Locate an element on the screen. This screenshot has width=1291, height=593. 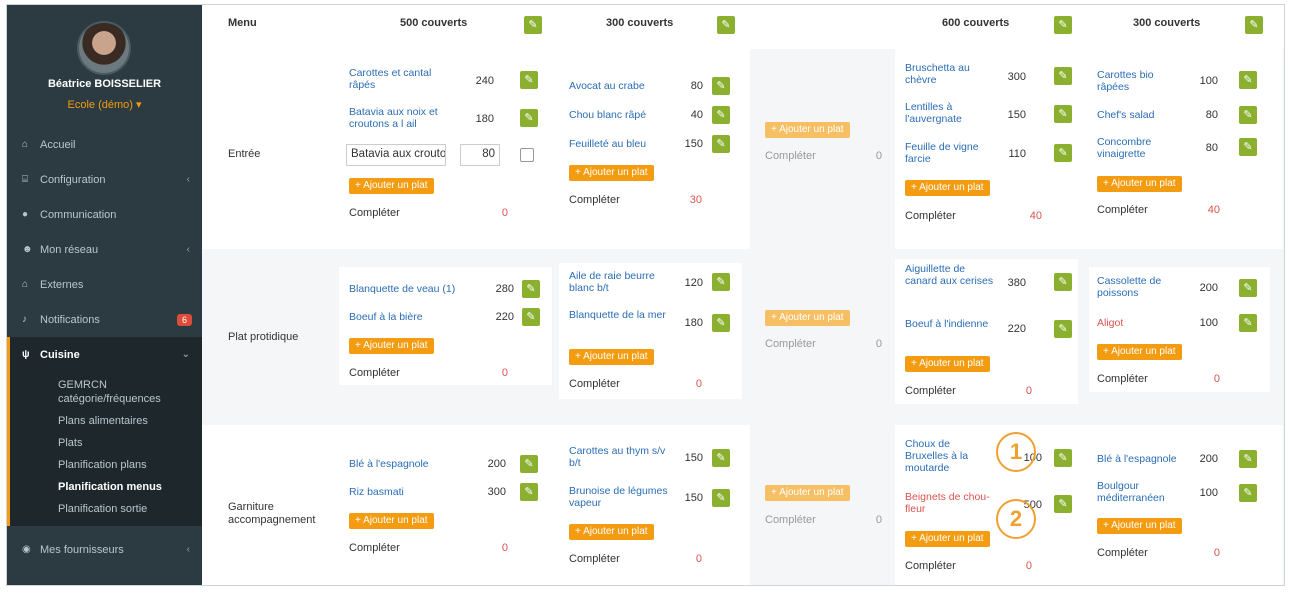
dish-link: Boeuf à l'indienne is located at coordinates (947, 324).